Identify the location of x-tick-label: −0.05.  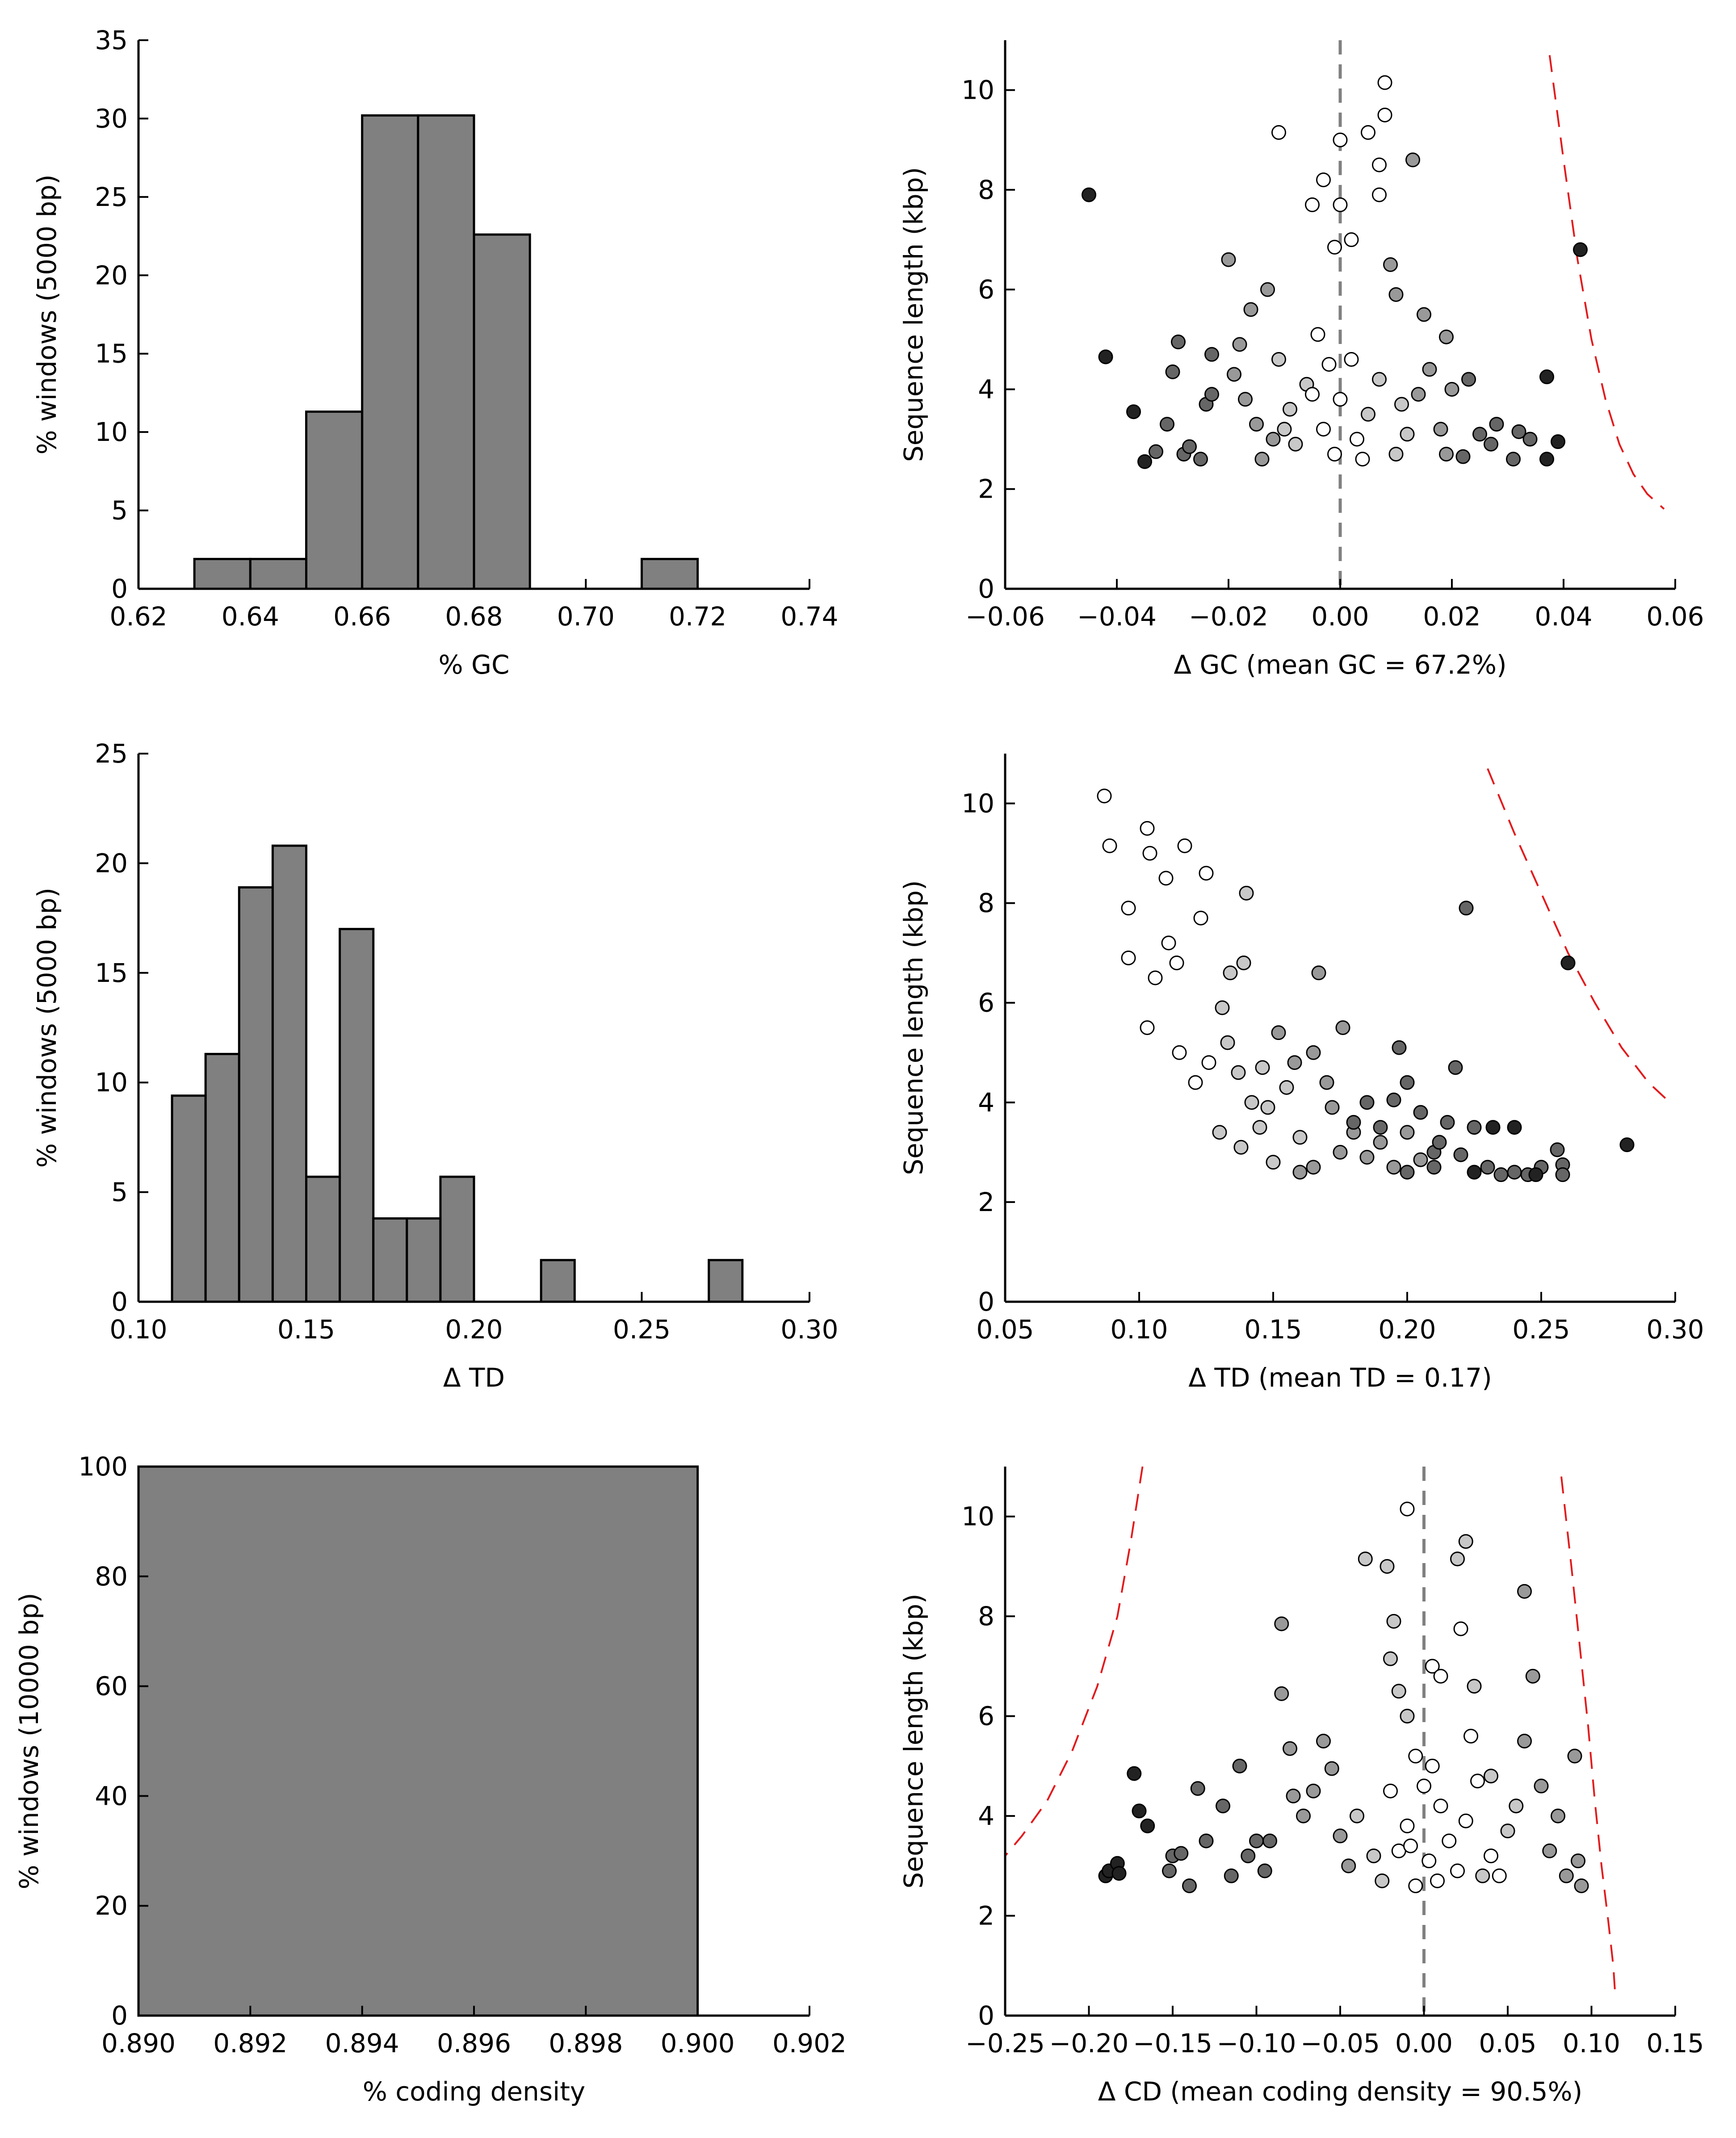
(1340, 2043).